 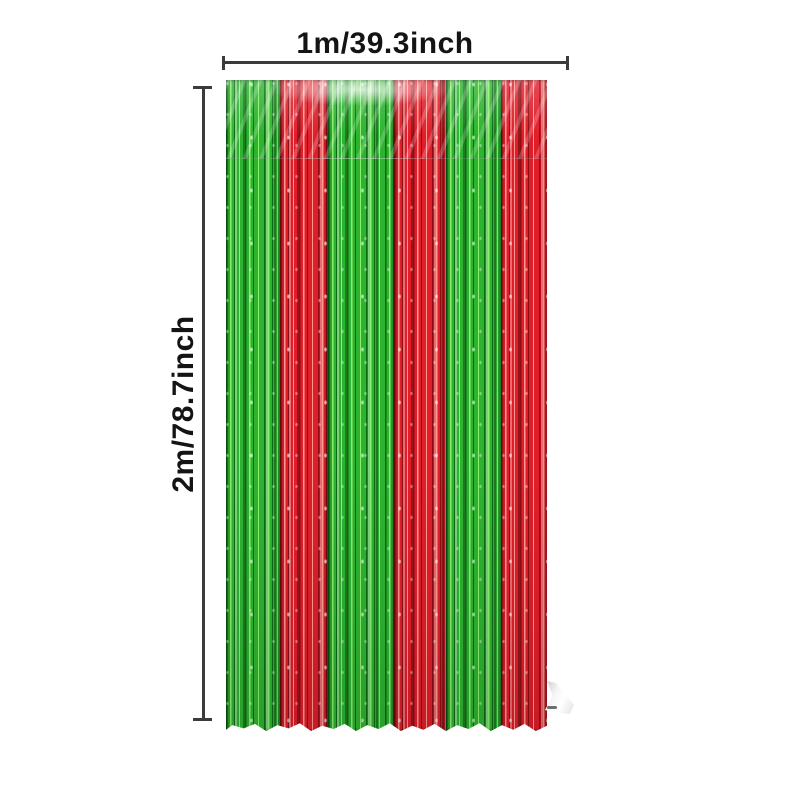 What do you see at coordinates (552, 707) in the screenshot?
I see `foil-curl-shadow-mark` at bounding box center [552, 707].